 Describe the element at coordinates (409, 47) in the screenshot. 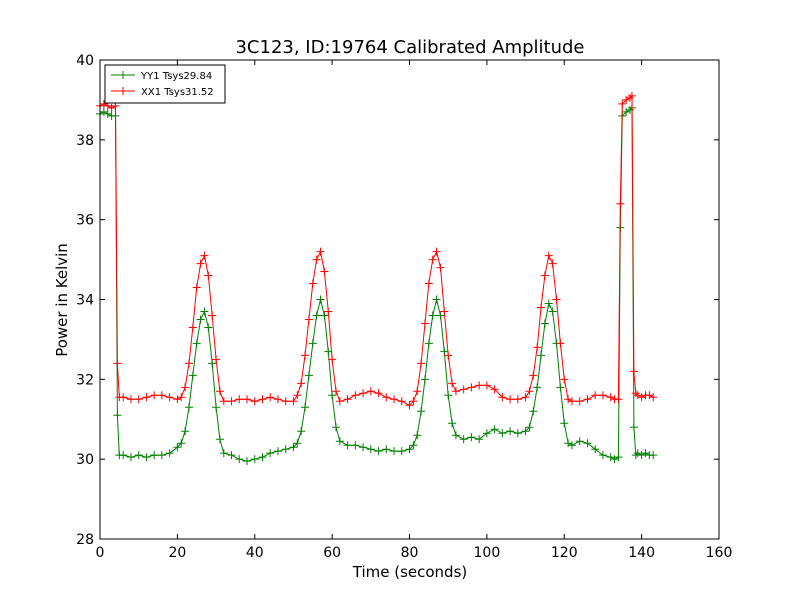

I see `chart-title: 3C123, ID:19764 Calibrated Amplitude` at that location.